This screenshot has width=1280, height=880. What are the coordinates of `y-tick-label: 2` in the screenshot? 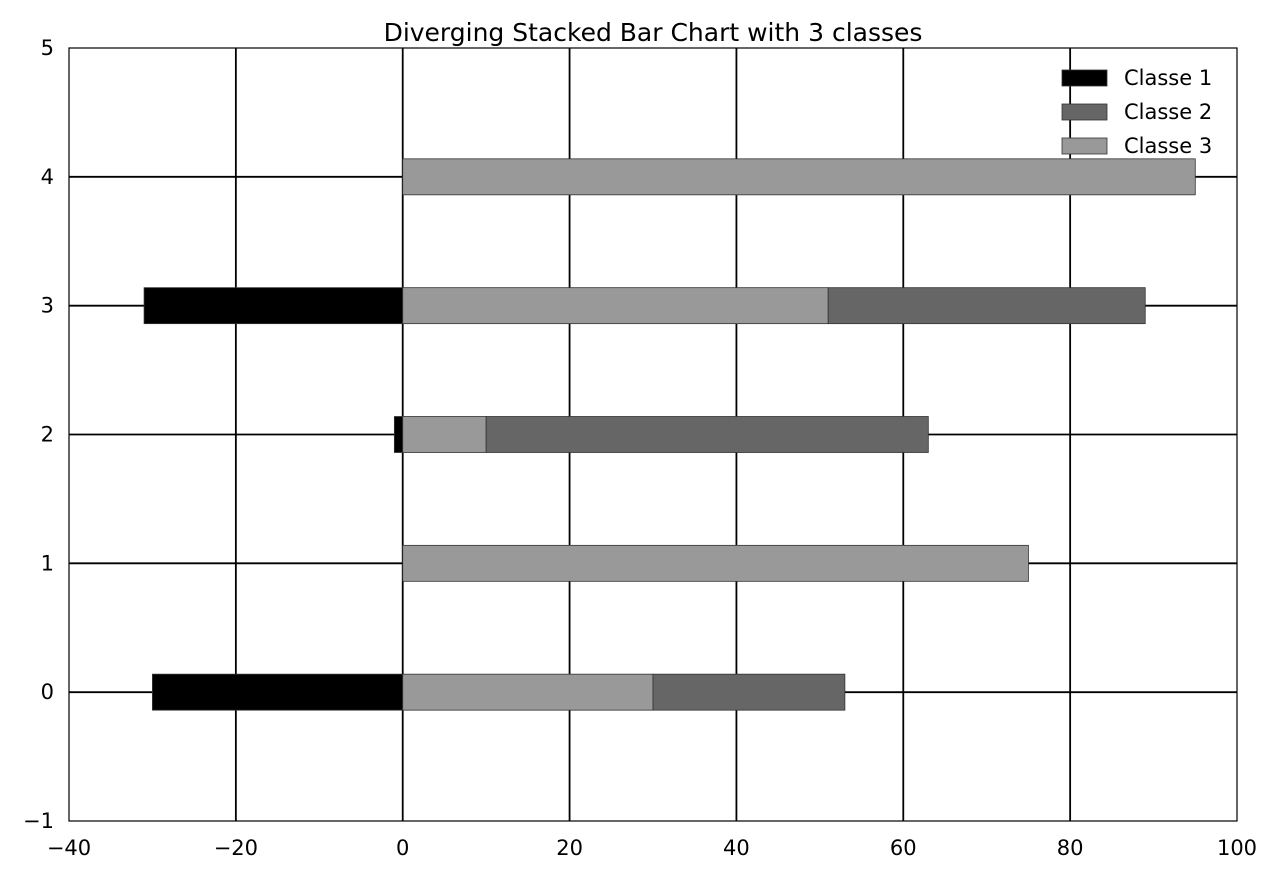 It's located at (47, 435).